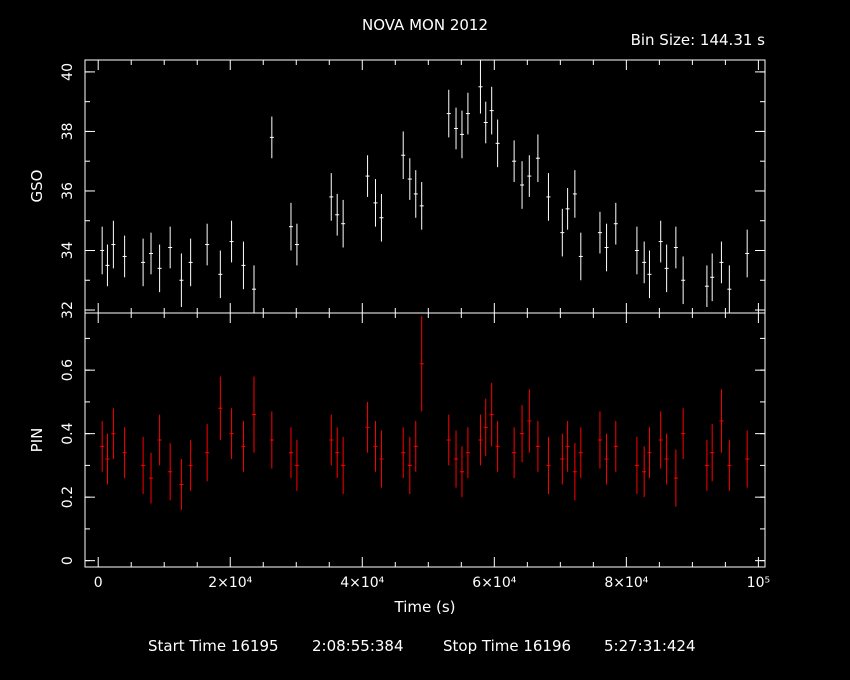 The image size is (850, 680). Describe the element at coordinates (68, 132) in the screenshot. I see `y-tick-label: 38` at that location.